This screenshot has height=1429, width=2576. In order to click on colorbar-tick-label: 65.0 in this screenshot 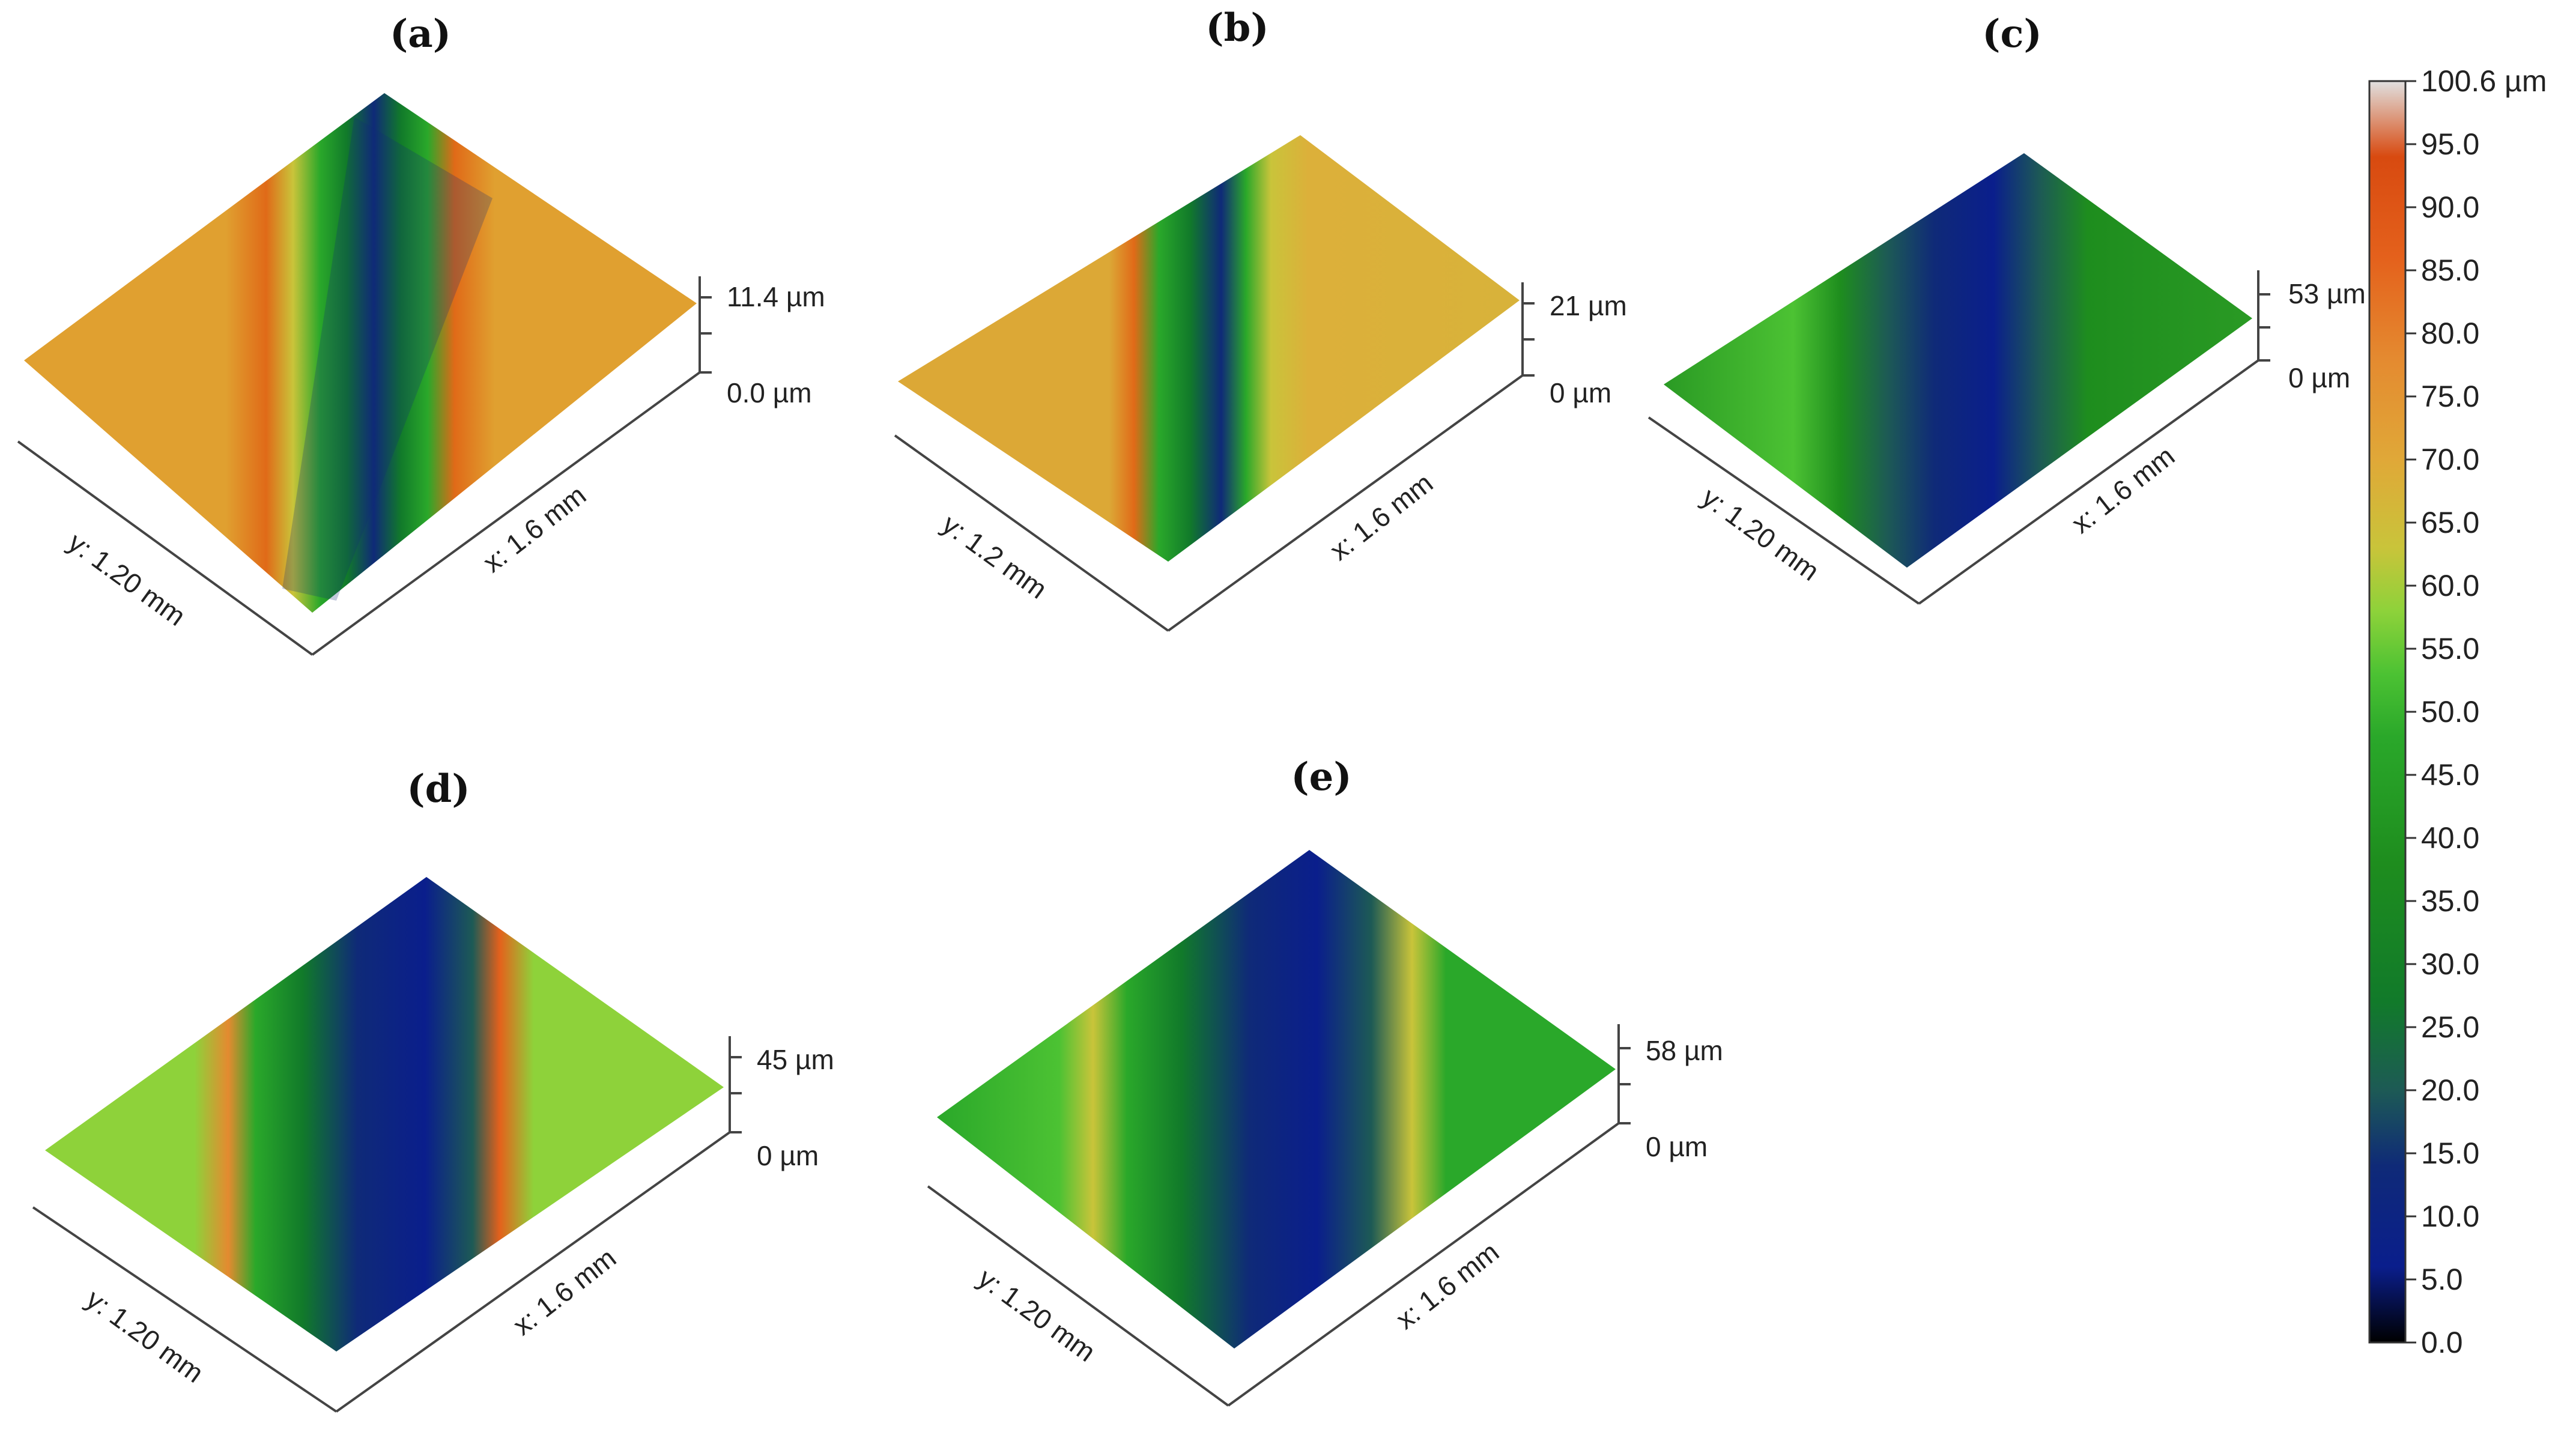, I will do `click(2450, 522)`.